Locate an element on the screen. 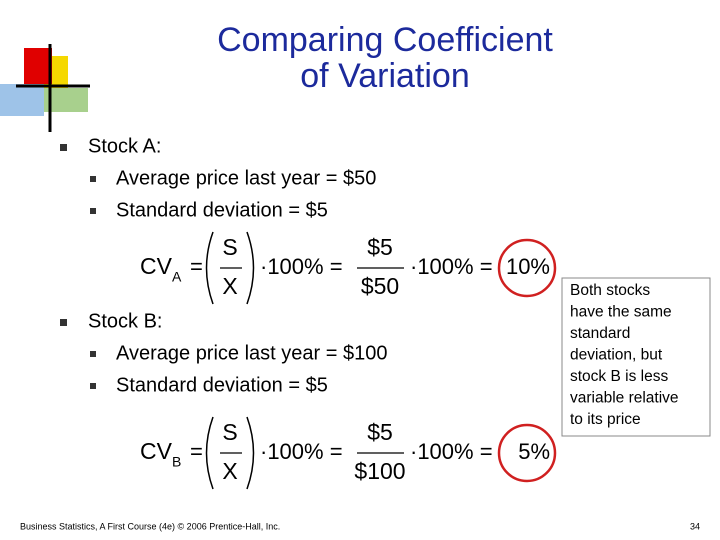 Image resolution: width=720 pixels, height=540 pixels. logo is located at coordinates (45, 88).